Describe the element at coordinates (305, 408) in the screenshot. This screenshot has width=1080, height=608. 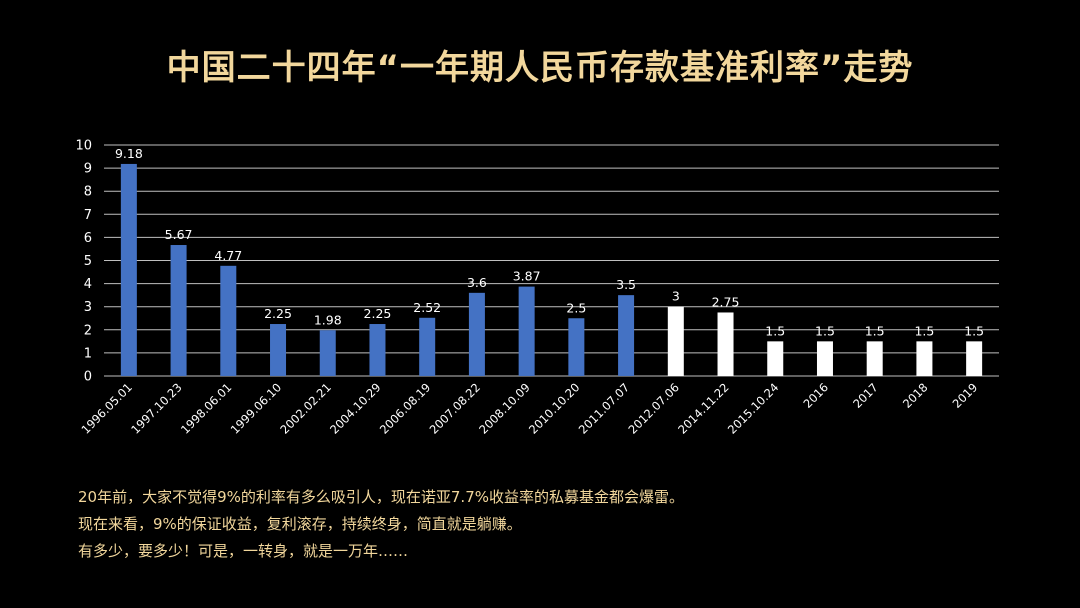
I see `x-tick-label: 2002.02.21` at that location.